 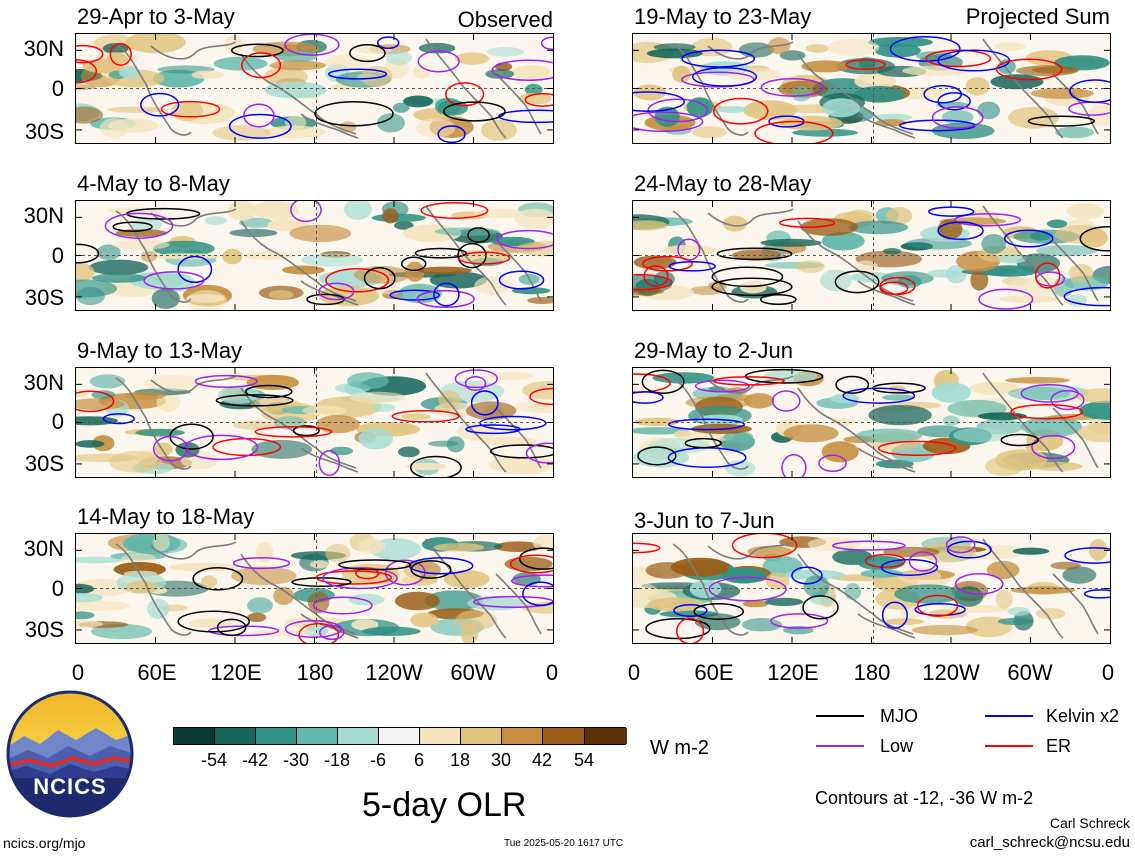 What do you see at coordinates (723, 16) in the screenshot?
I see `panel-title: 19-May to 23-May` at bounding box center [723, 16].